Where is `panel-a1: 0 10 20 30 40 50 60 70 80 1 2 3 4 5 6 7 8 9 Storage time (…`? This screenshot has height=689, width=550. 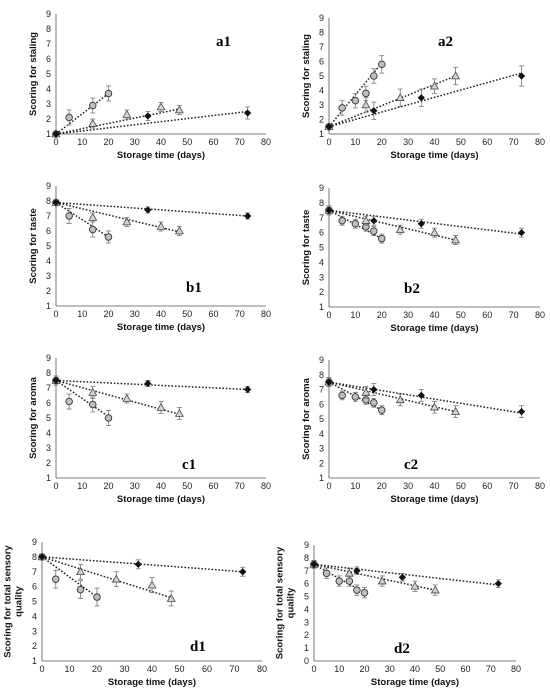 panel-a1: 0 10 20 30 40 50 60 70 80 1 2 3 4 5 6 7 8 9 Storage time (… is located at coordinates (149, 85).